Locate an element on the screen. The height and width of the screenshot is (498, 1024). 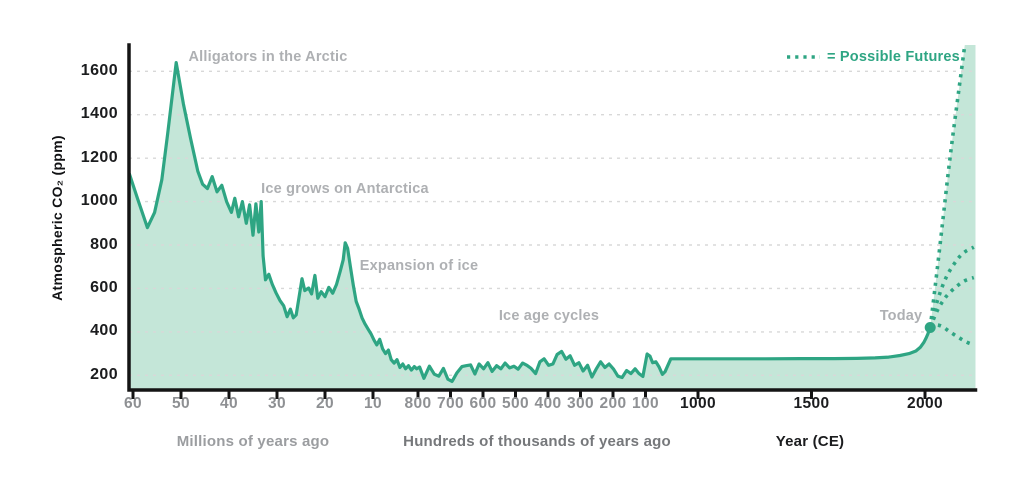
y-tick-label: 1200 is located at coordinates (99, 157).